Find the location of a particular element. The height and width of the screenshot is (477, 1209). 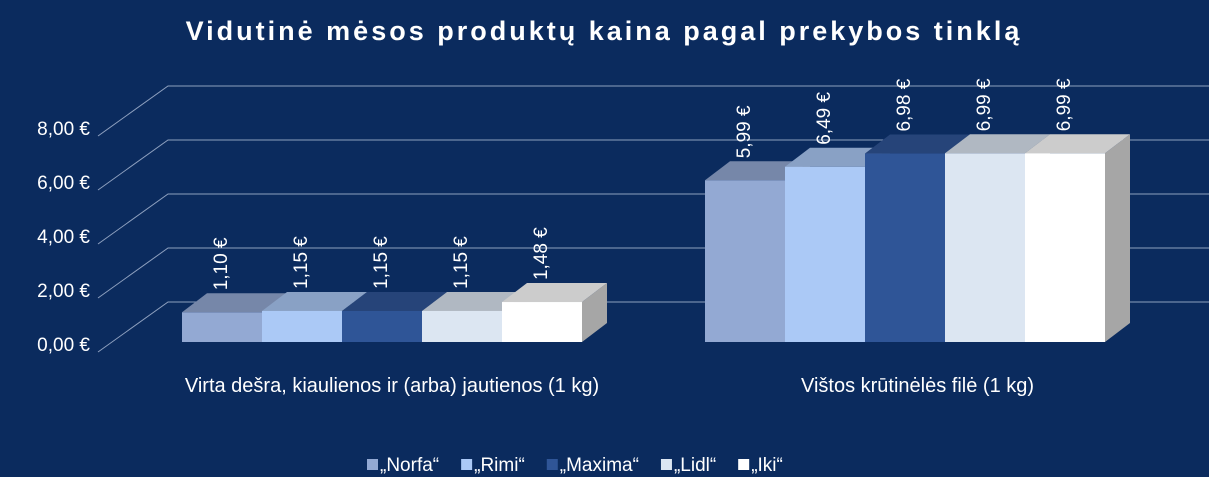

value-label: 6,98 € is located at coordinates (904, 104).